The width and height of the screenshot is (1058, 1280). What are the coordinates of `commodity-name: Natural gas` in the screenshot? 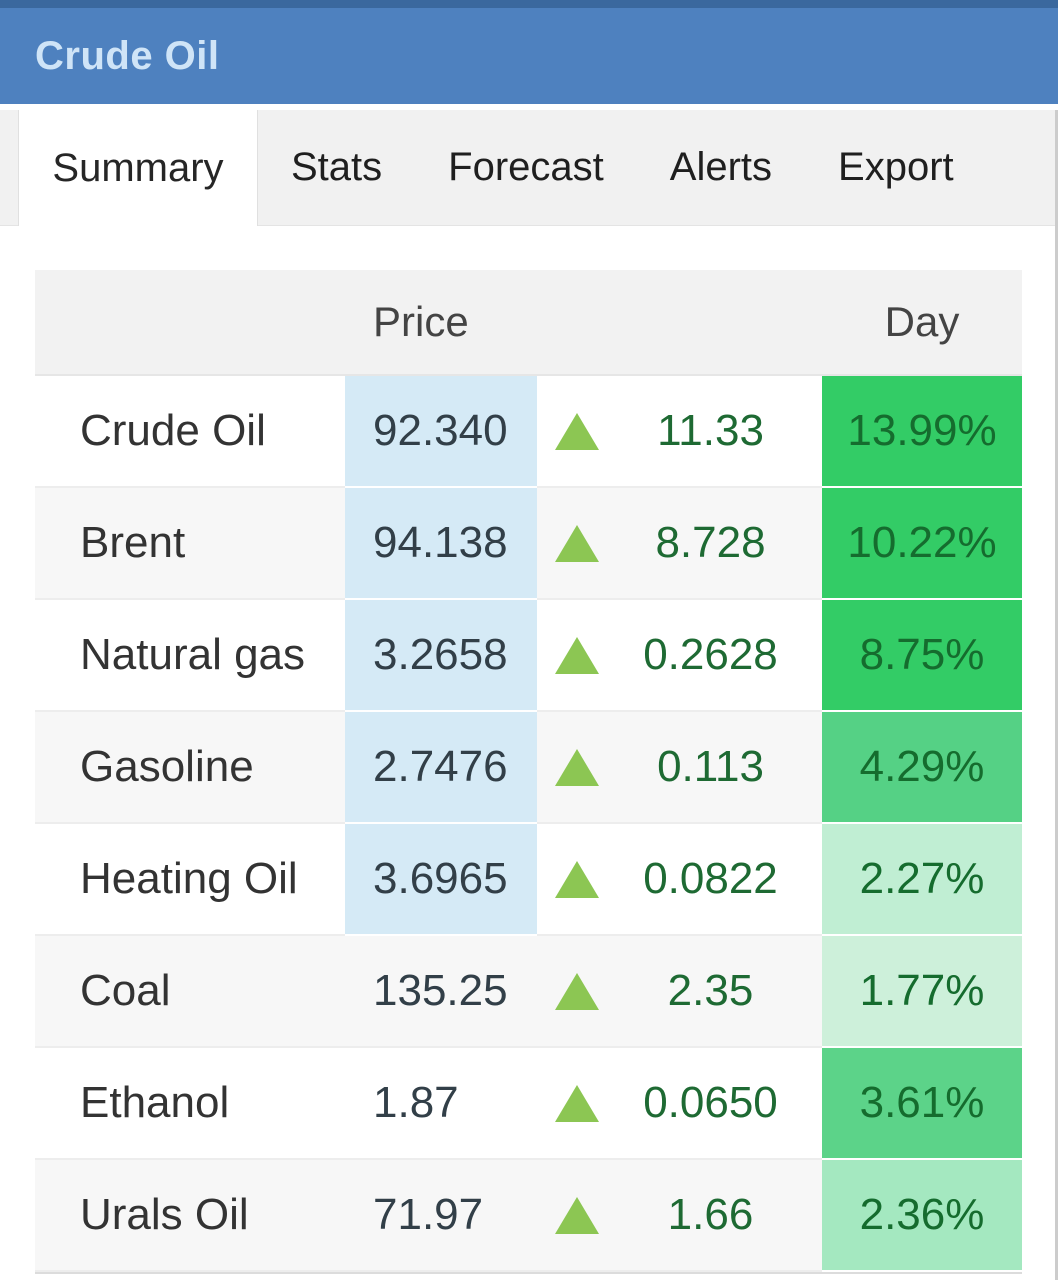 It's located at (190, 656).